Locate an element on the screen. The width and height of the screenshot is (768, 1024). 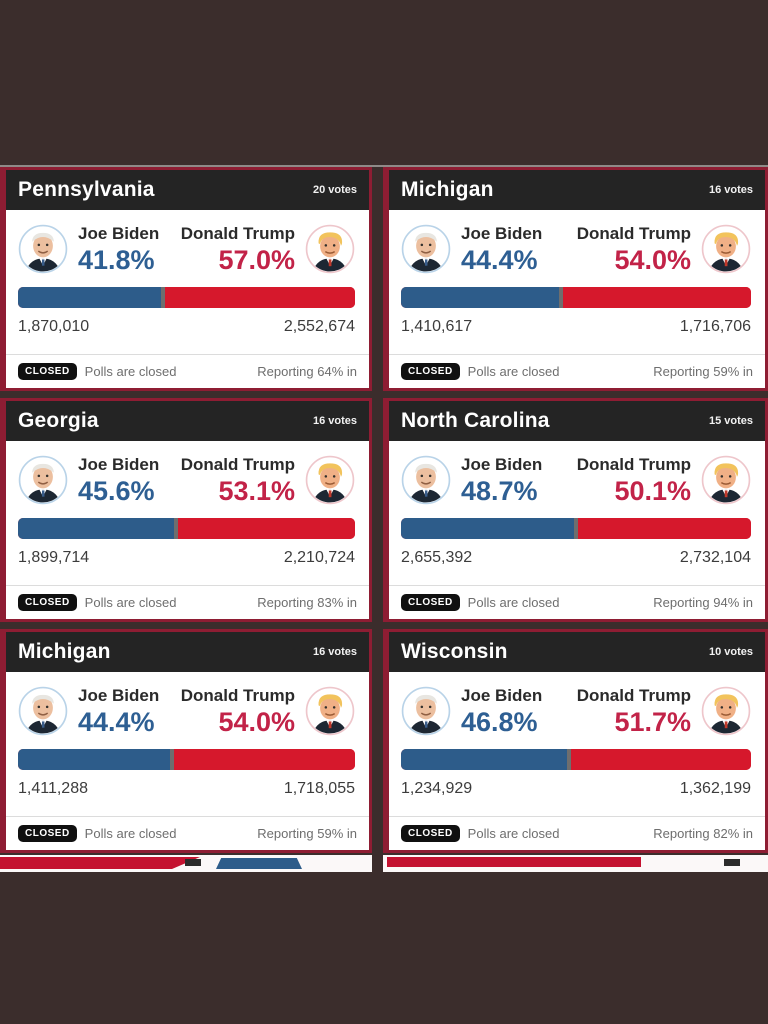
biden-candidate: Joe Biden 45.6% is located at coordinates (88, 480).